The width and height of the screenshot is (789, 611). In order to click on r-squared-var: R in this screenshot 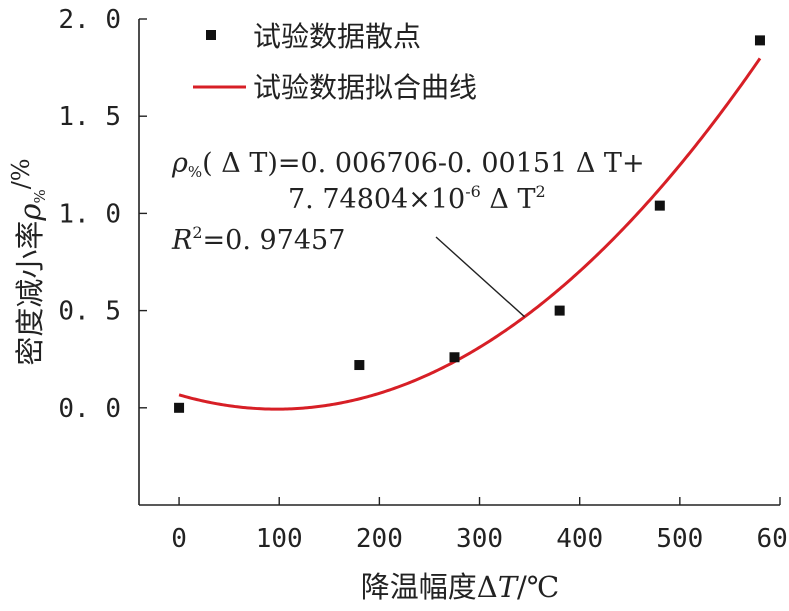, I will do `click(181, 240)`.